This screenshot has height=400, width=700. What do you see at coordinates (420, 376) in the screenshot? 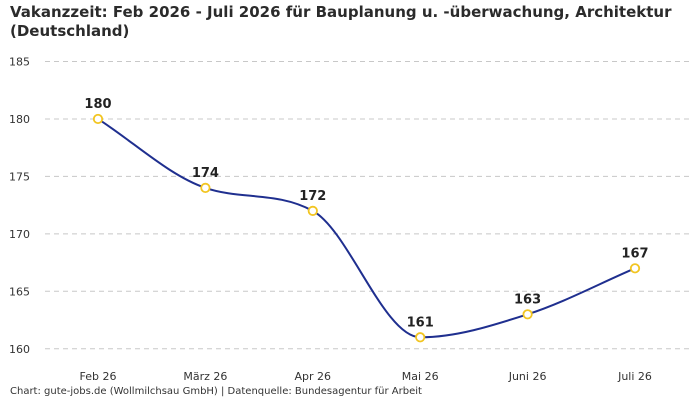
I see `x-tick-label: Mai 26` at bounding box center [420, 376].